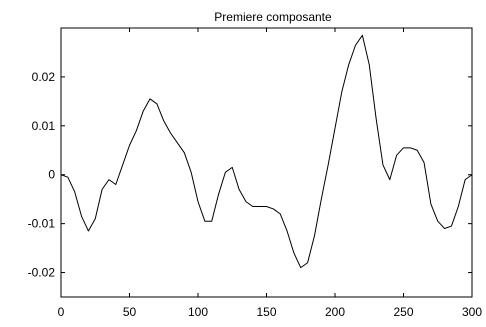 This screenshot has height=327, width=486. I want to click on y-tick-label: 0, so click(51, 175).